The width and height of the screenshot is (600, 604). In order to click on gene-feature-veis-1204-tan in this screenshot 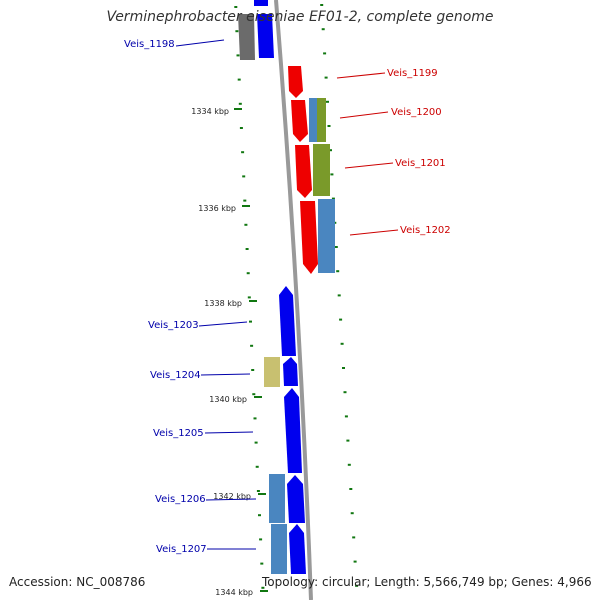, I will do `click(272, 372)`.